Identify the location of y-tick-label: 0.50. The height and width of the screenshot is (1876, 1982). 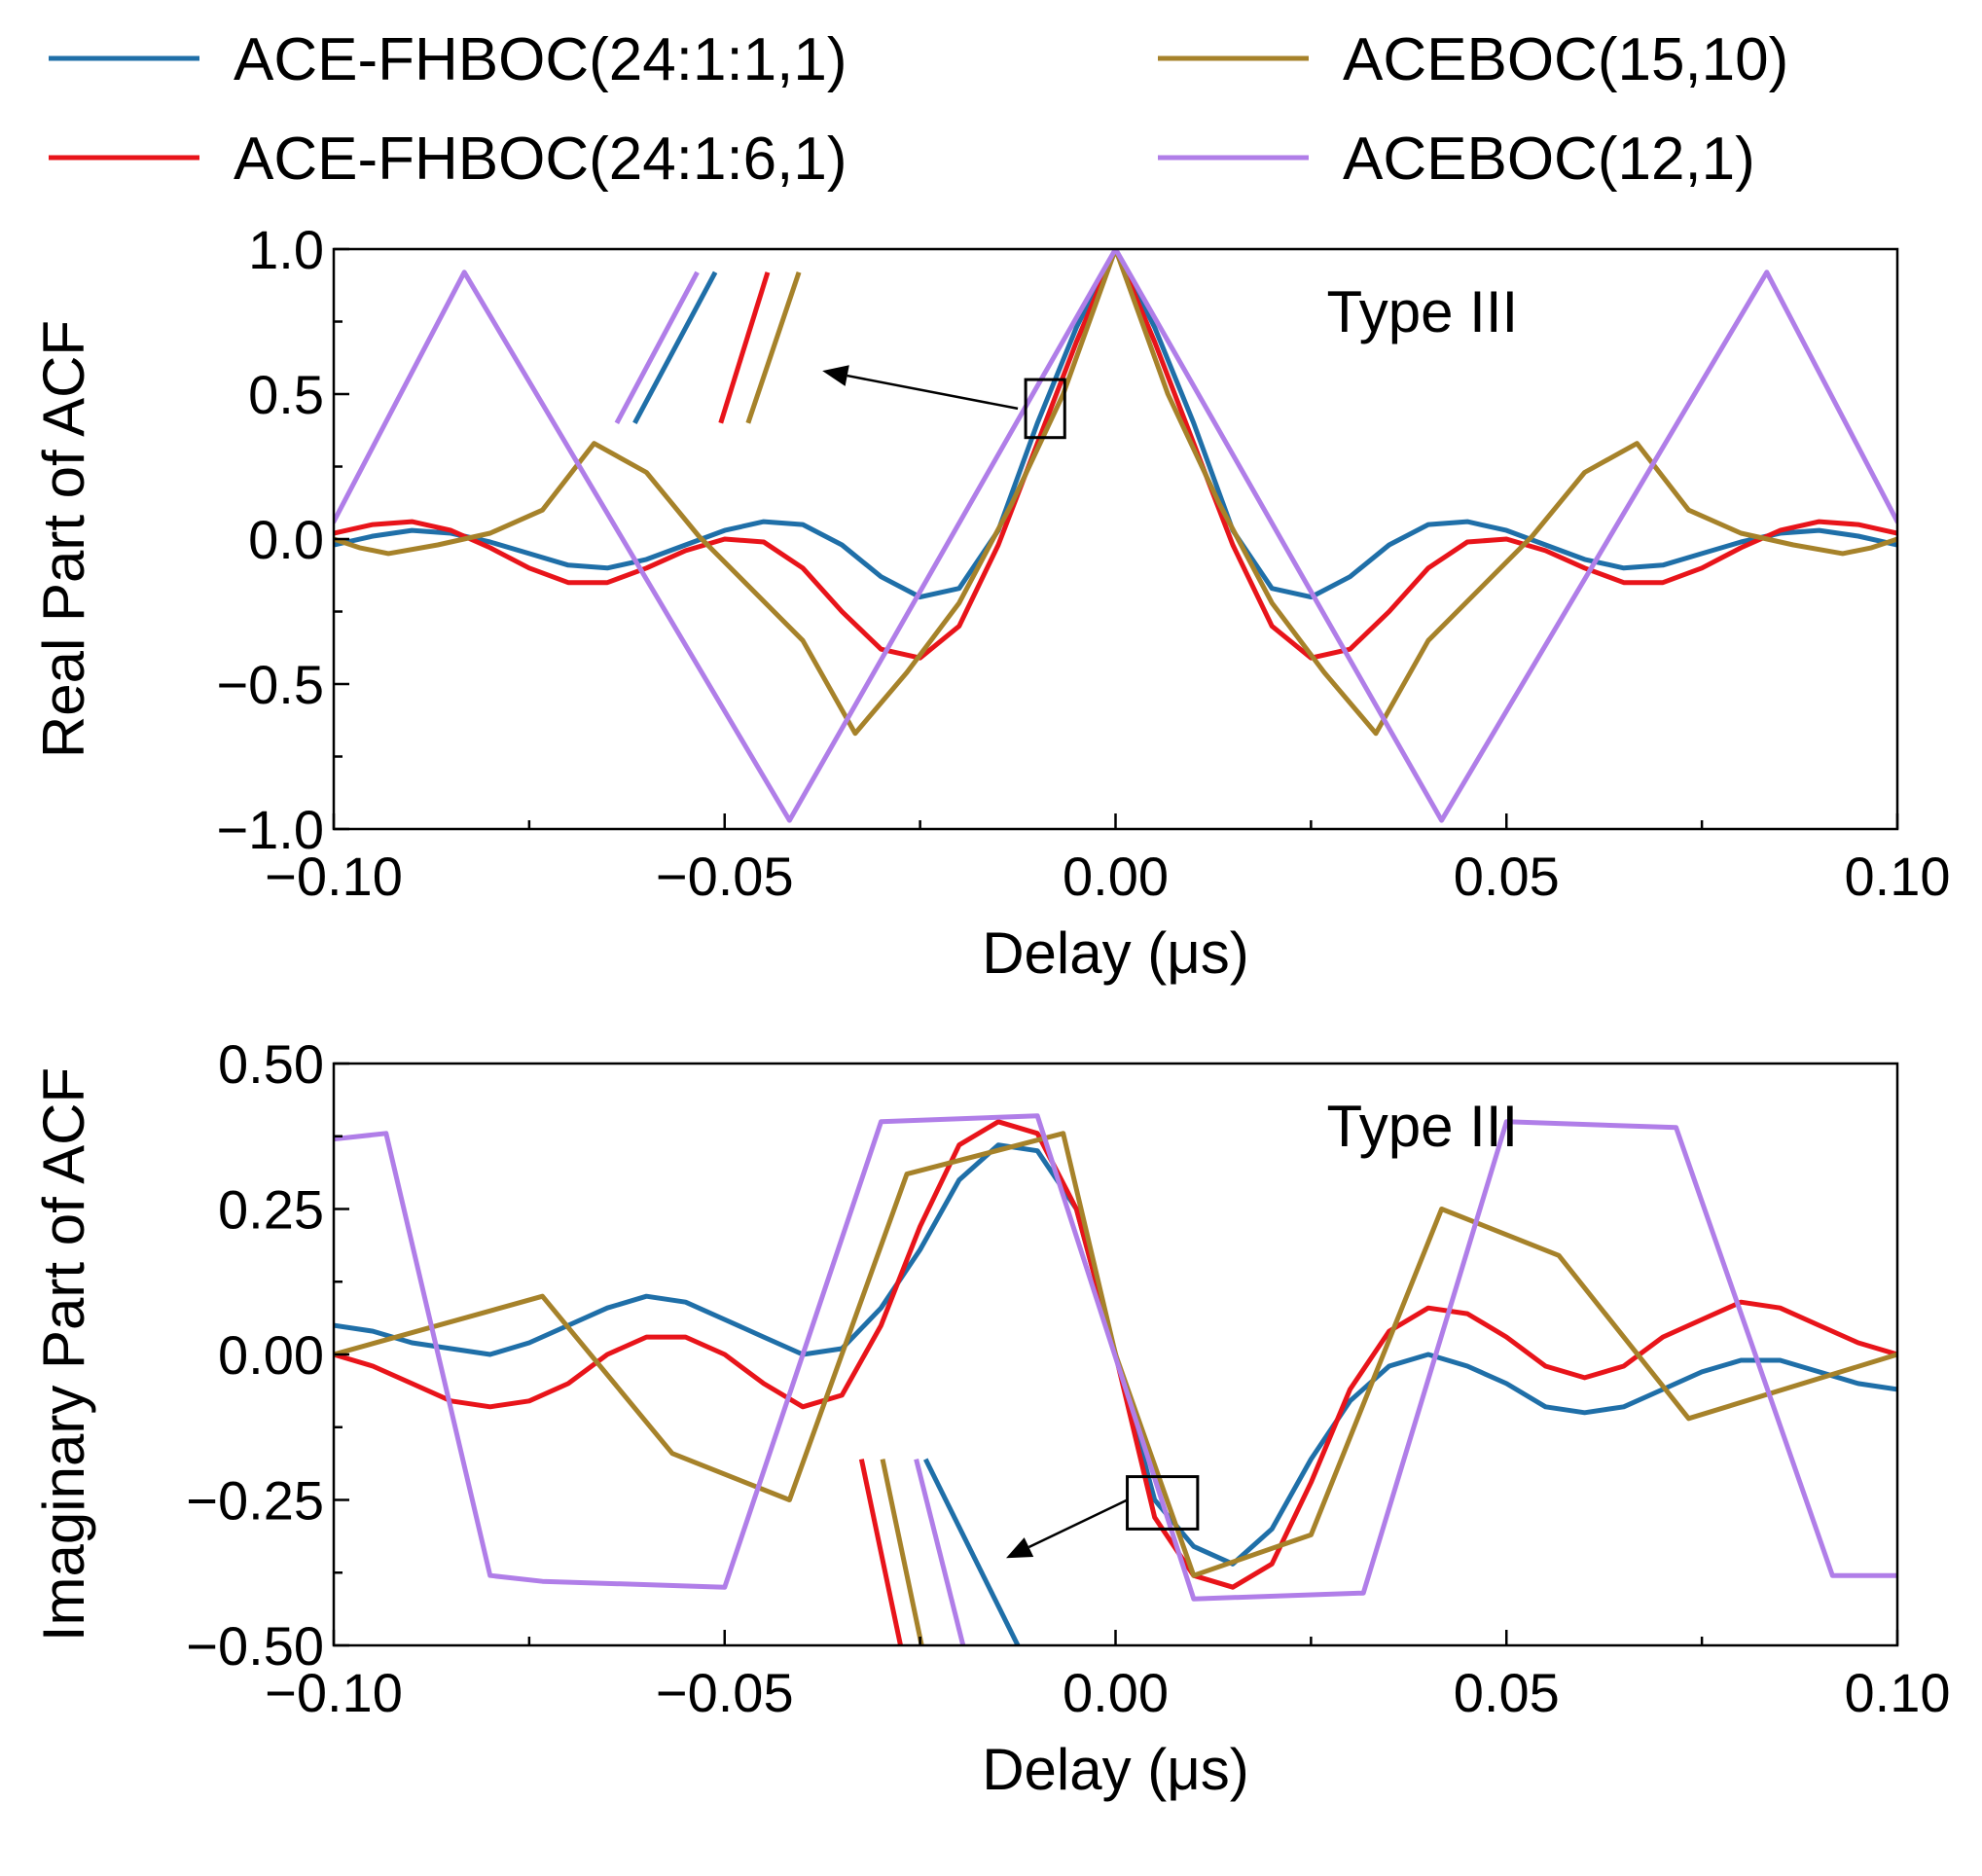
(271, 1064).